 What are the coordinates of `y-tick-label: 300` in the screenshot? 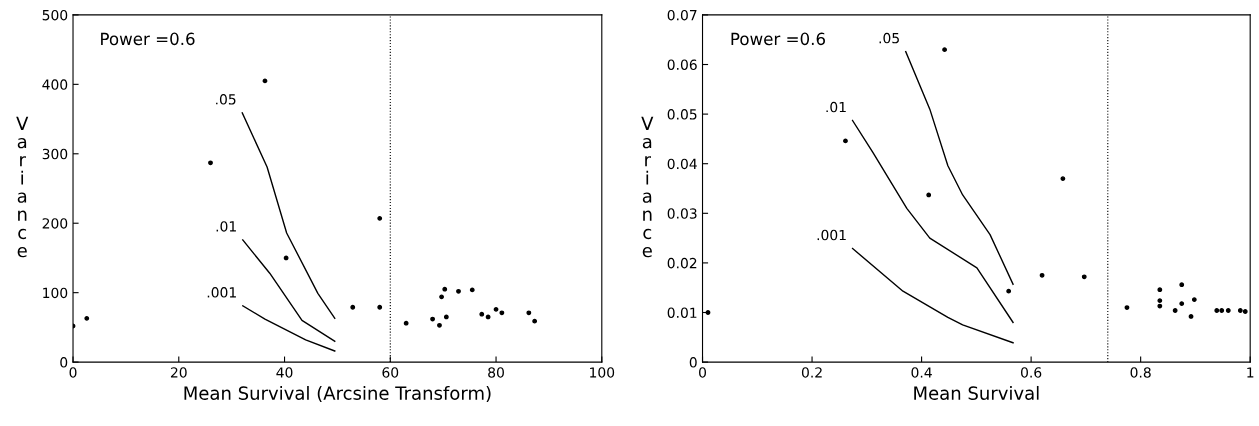 It's located at (55, 154).